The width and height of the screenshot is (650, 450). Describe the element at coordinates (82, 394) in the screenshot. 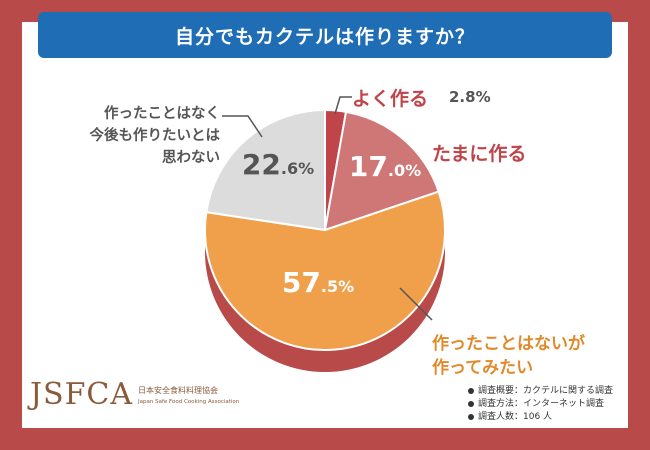

I see `logo-main-text: JSFCA` at that location.